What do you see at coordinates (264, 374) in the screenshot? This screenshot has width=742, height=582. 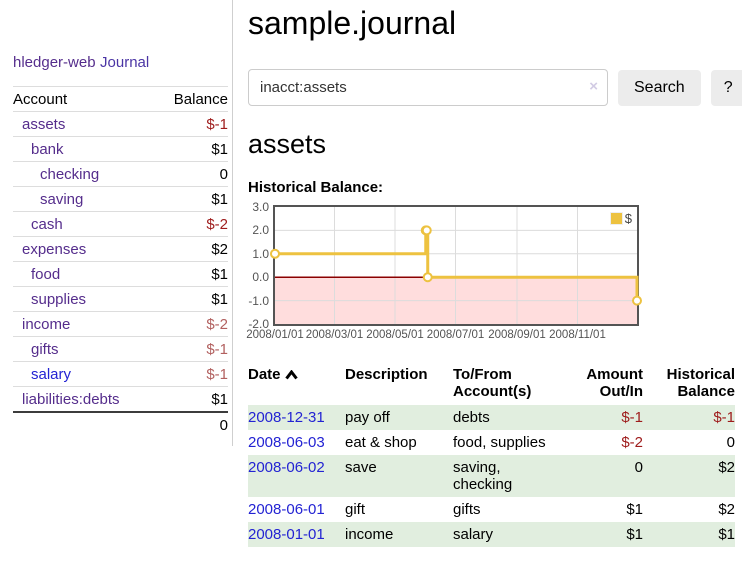 I see `header-date-label: Date` at bounding box center [264, 374].